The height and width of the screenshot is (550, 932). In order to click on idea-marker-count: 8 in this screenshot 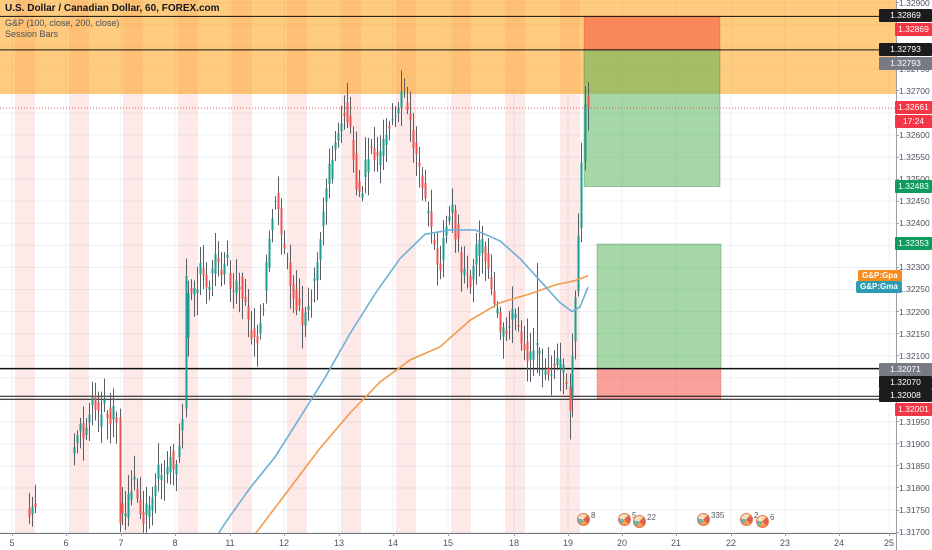, I will do `click(593, 515)`.